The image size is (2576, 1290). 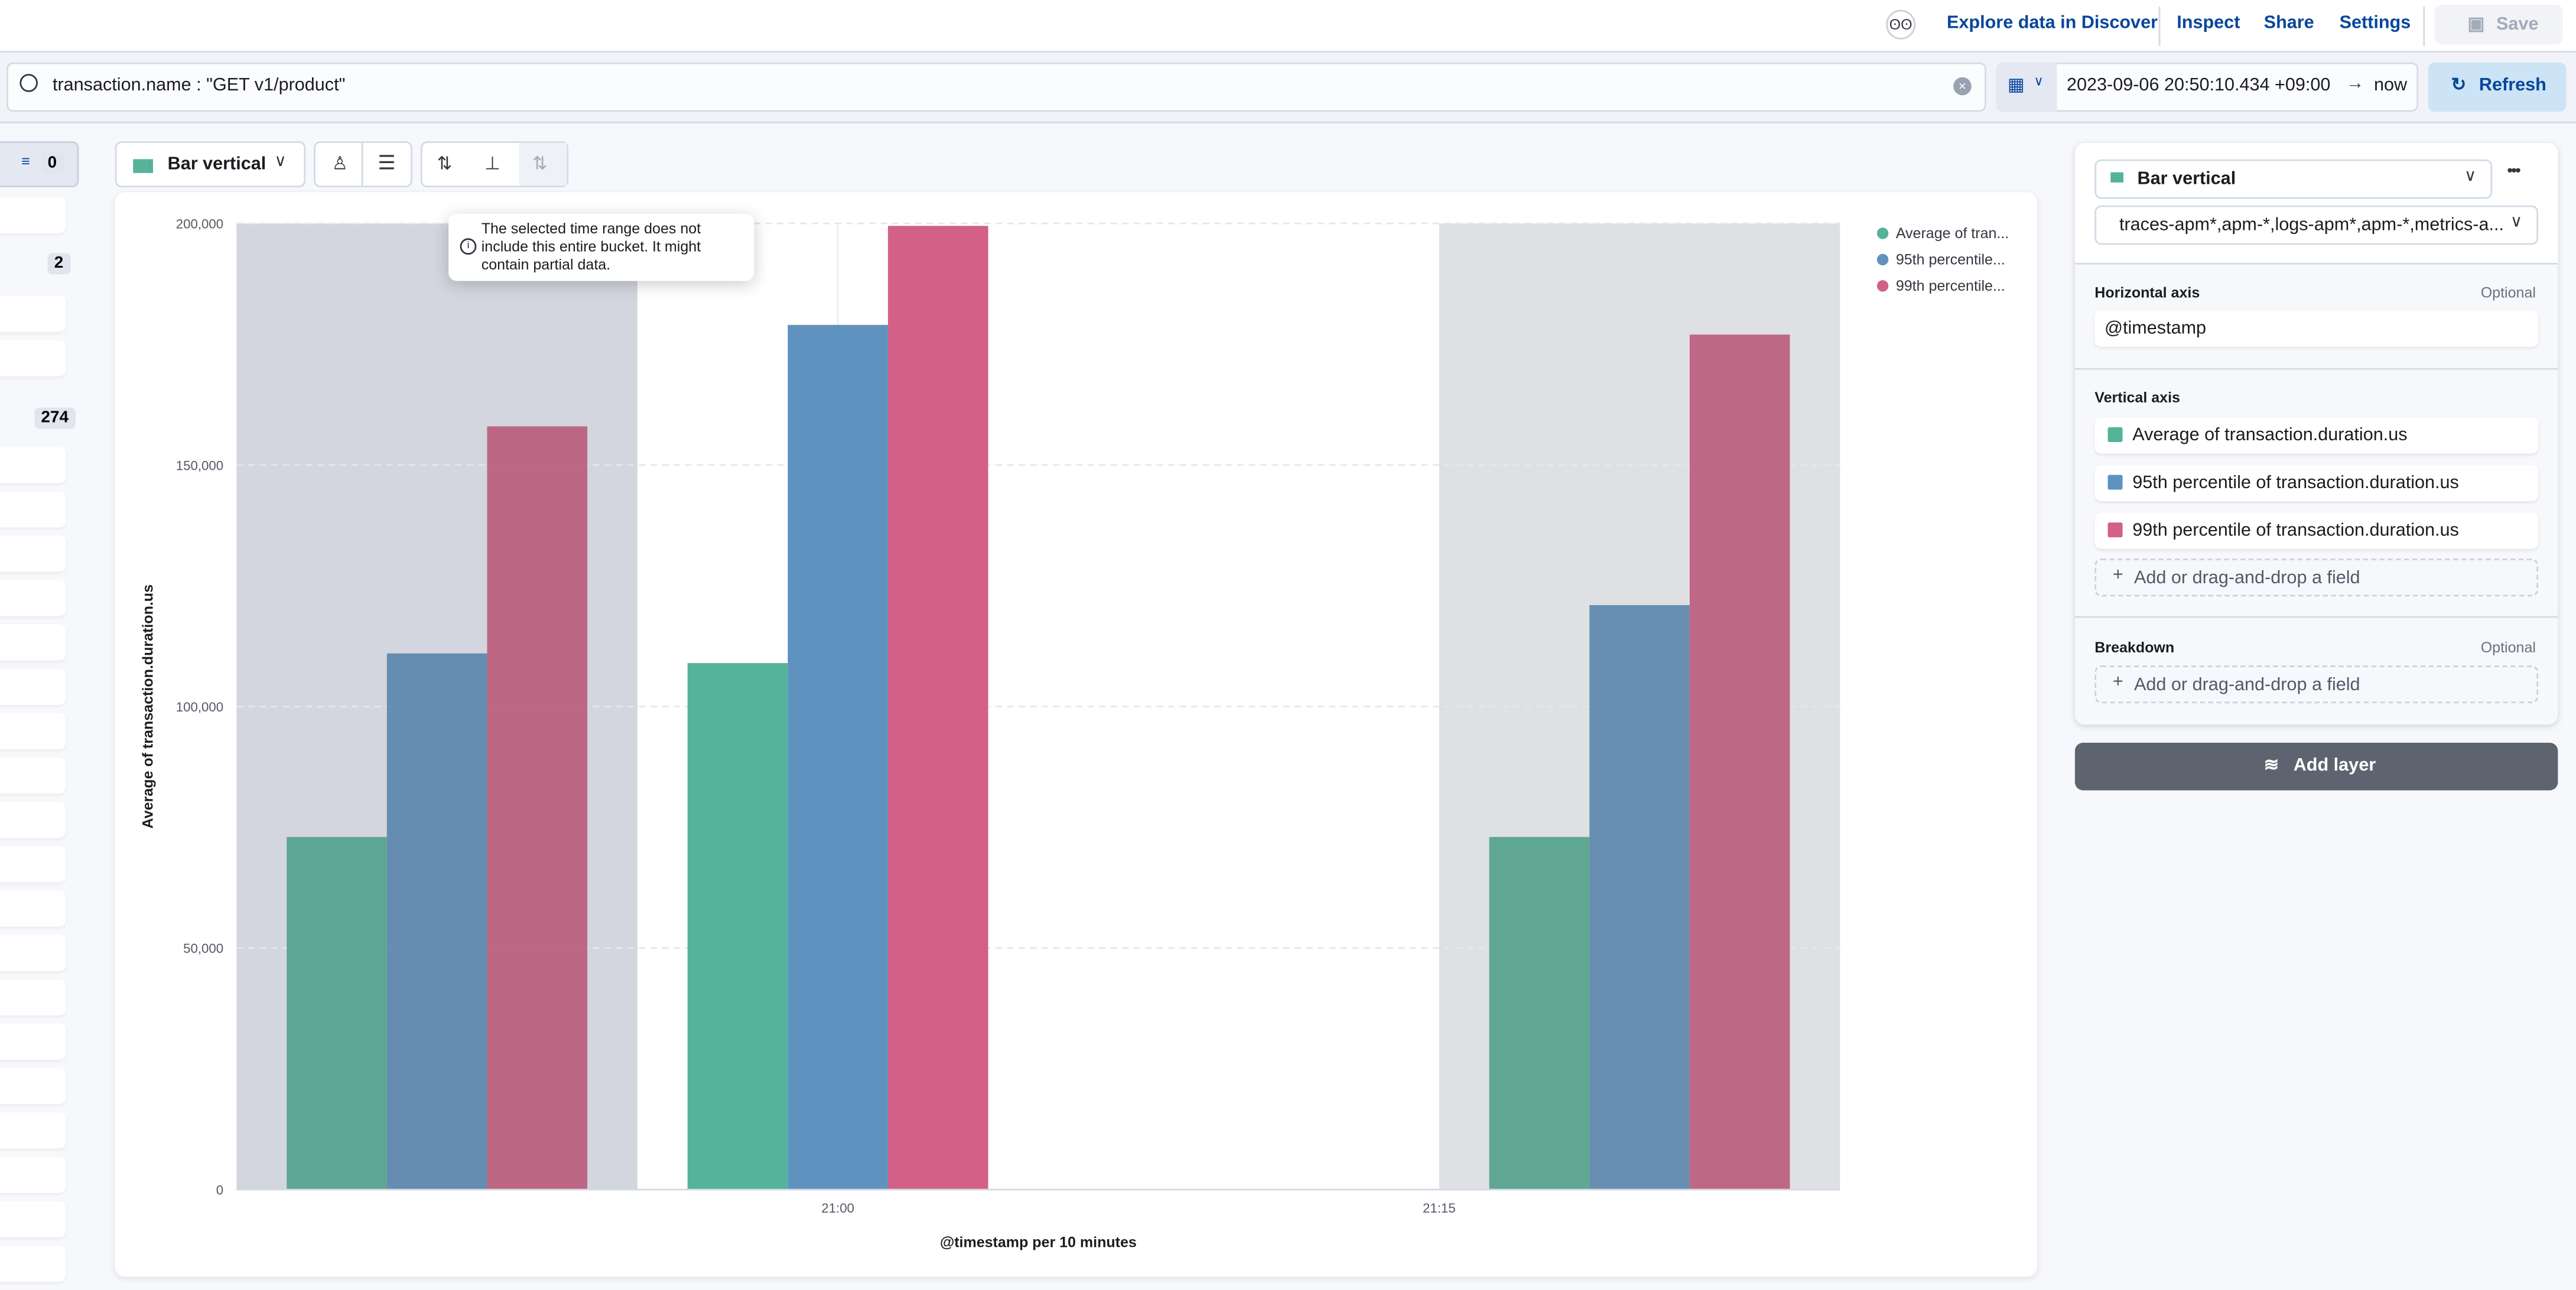 I want to click on layers-icon: ≋, so click(x=2271, y=766).